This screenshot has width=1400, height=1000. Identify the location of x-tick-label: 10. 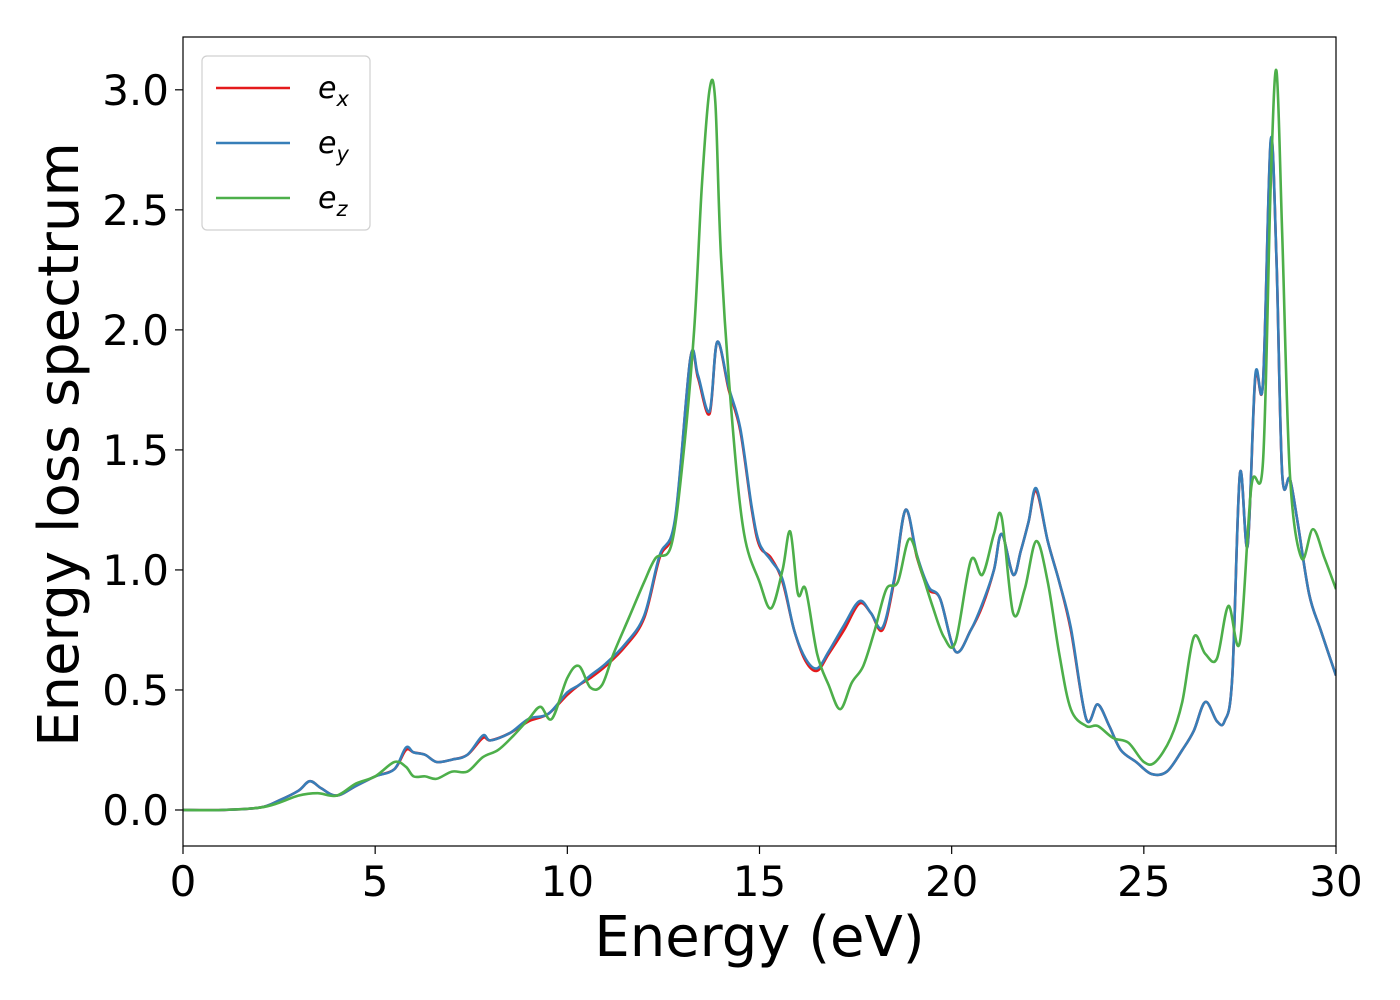
(567, 881).